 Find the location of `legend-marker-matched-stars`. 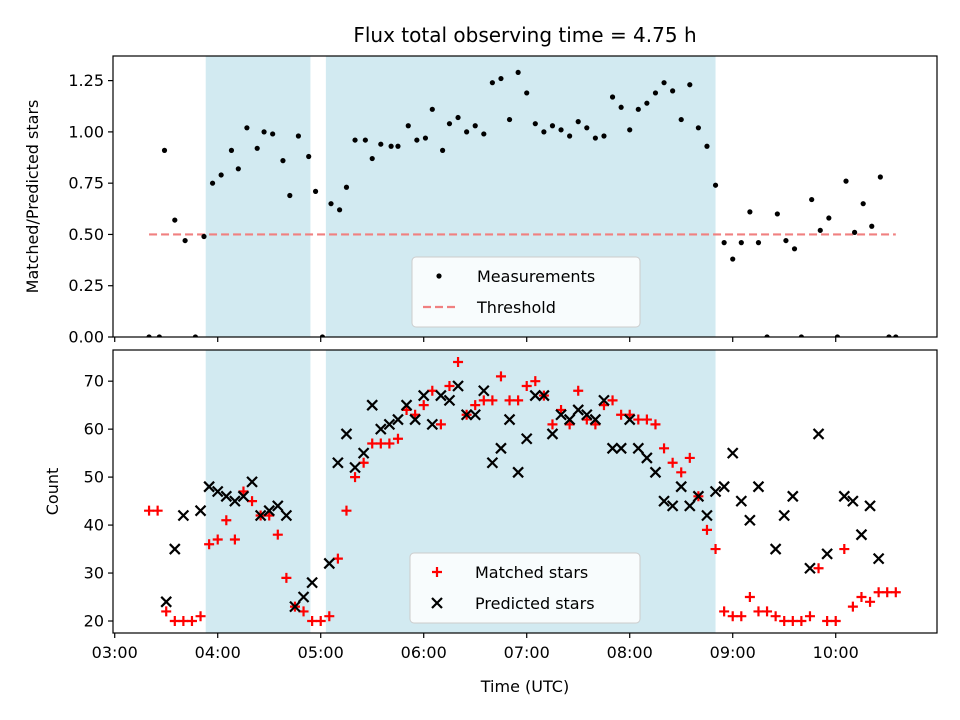

legend-marker-matched-stars is located at coordinates (437, 572).